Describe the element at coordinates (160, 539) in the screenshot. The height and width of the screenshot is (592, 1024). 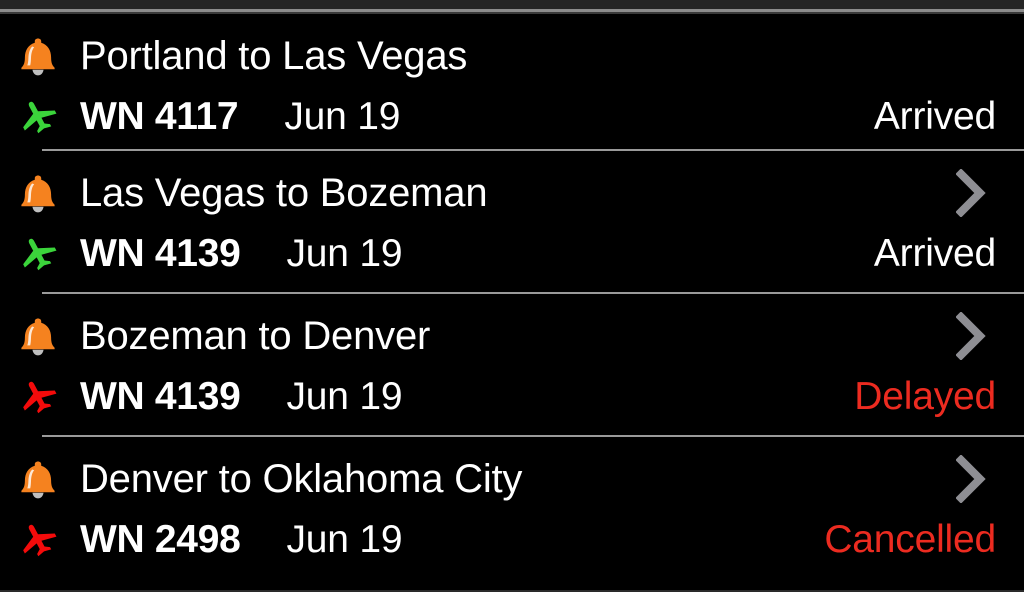
I see `flight-number: WN 2498` at that location.